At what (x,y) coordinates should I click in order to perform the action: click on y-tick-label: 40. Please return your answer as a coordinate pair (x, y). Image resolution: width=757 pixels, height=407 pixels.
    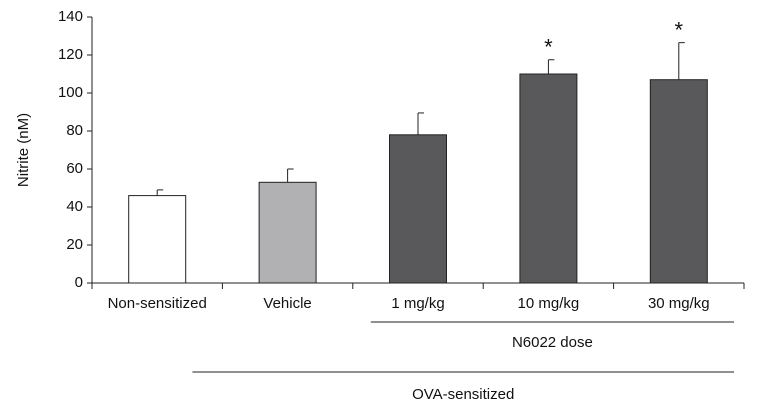
    Looking at the image, I should click on (74, 206).